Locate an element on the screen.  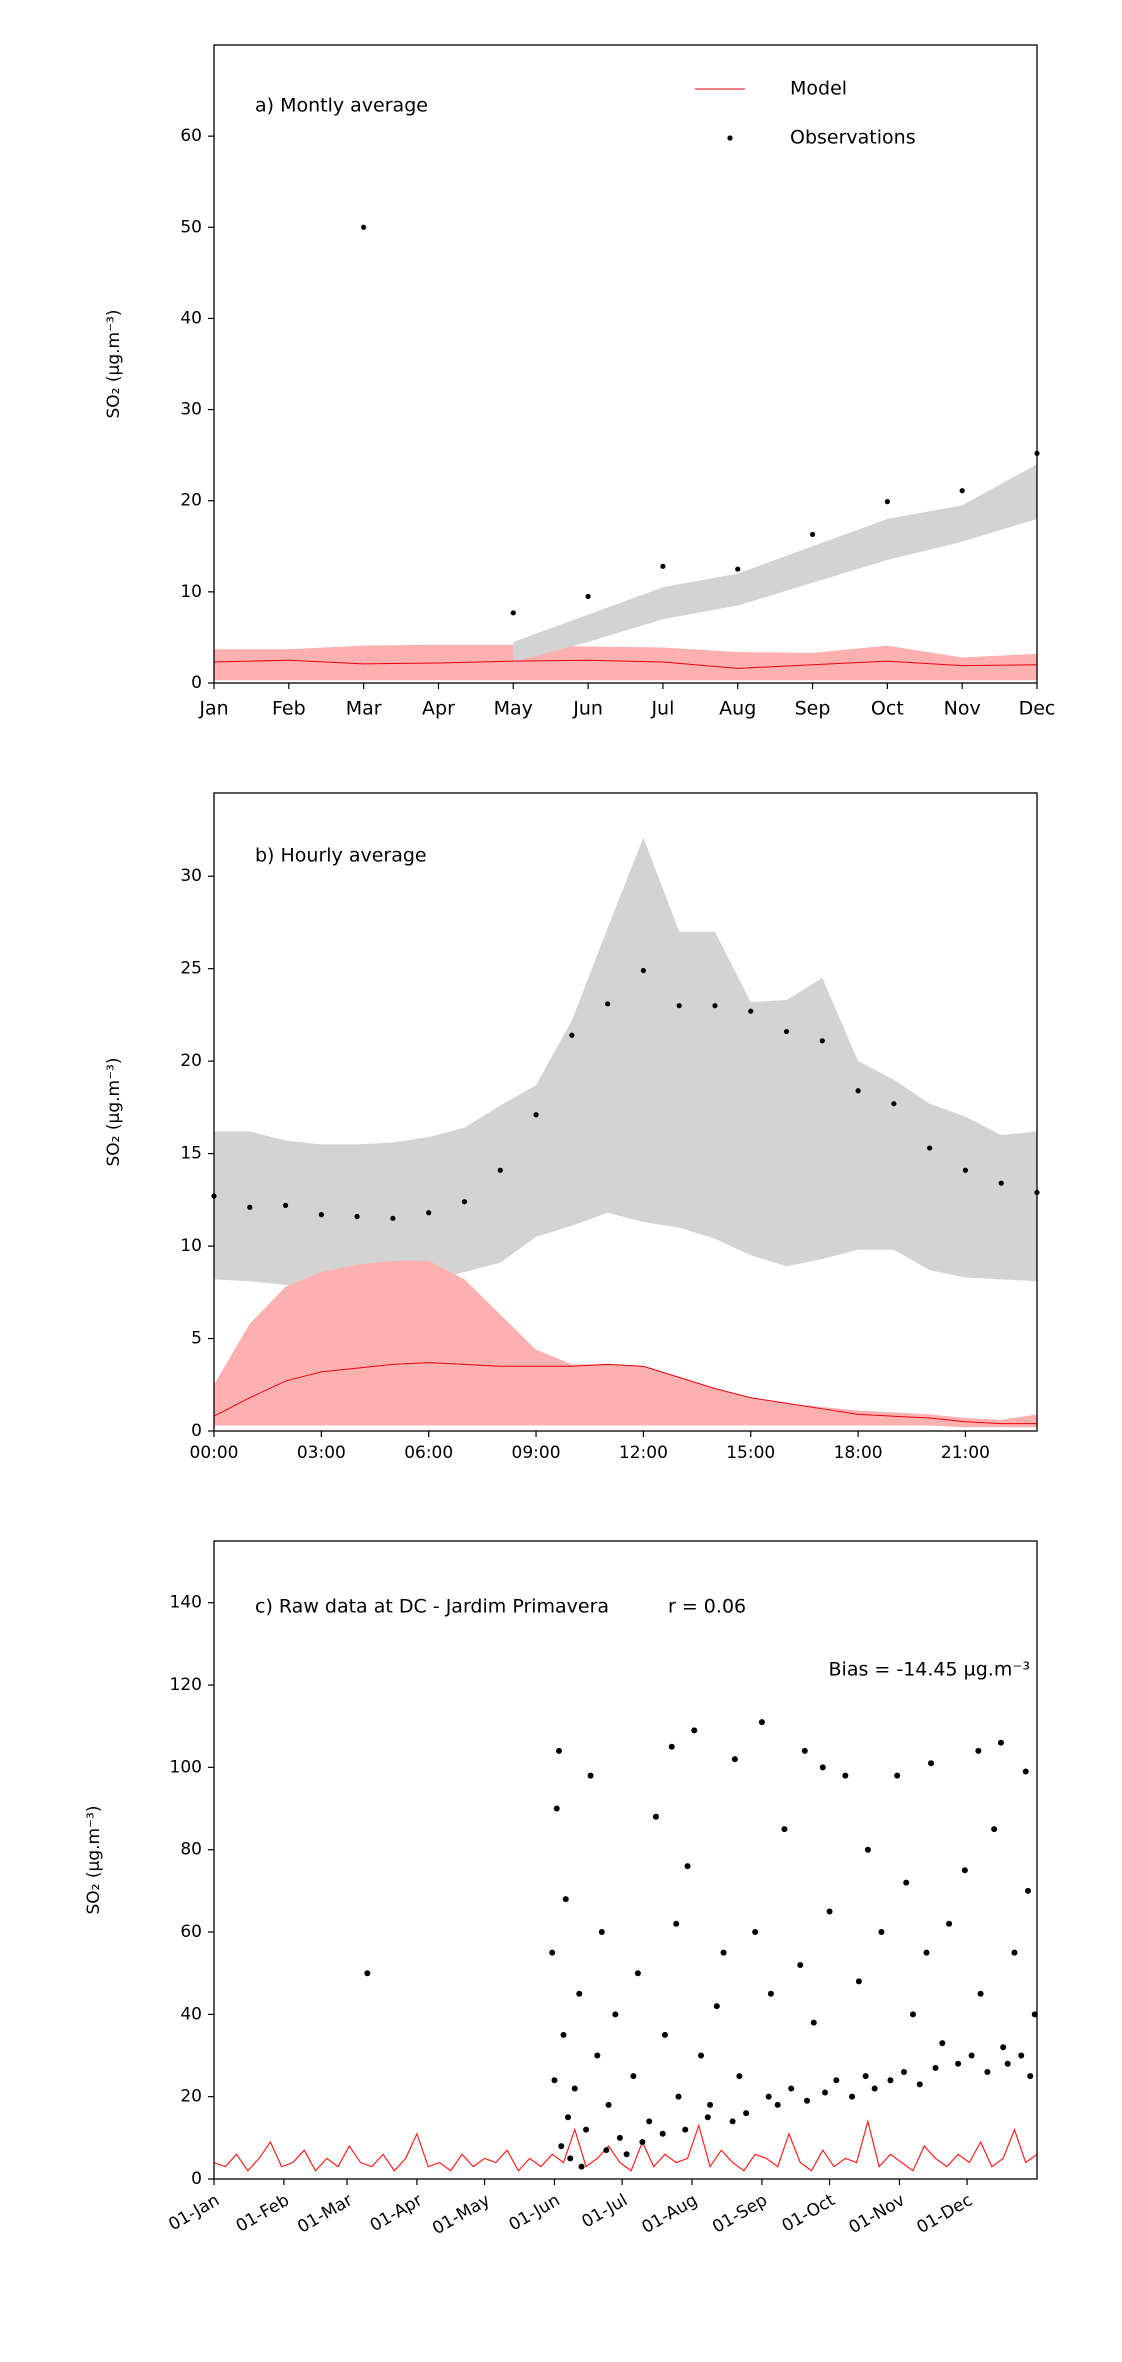
x-tick-label: Mar is located at coordinates (364, 709).